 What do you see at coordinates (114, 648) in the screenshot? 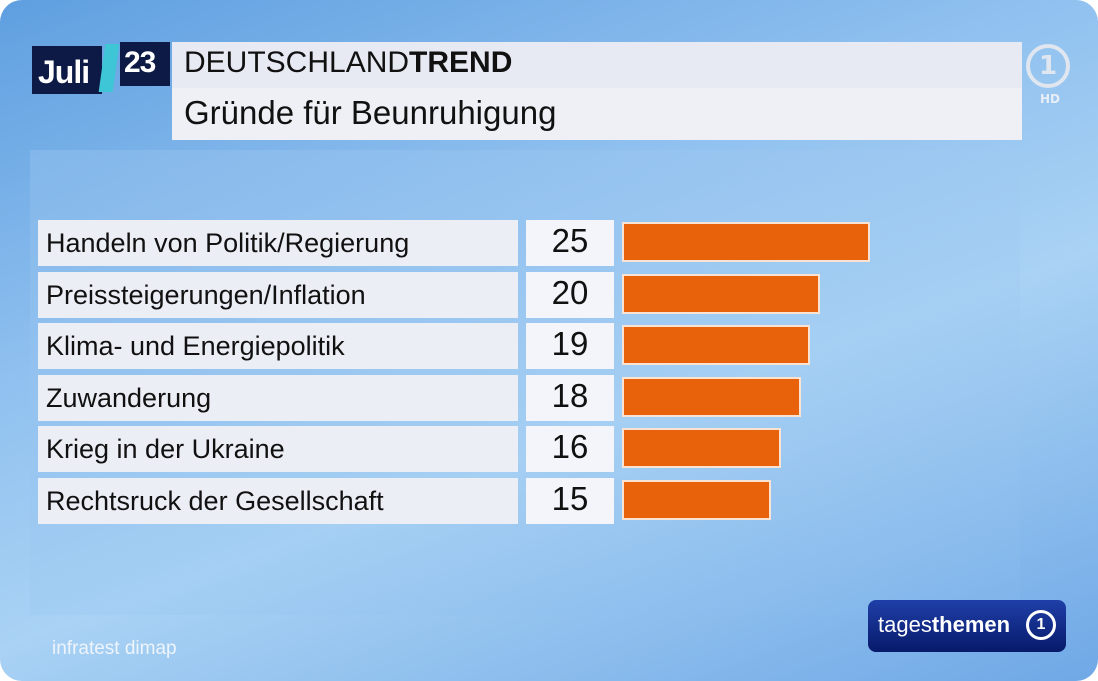
I see `source-label: infratest dimap` at bounding box center [114, 648].